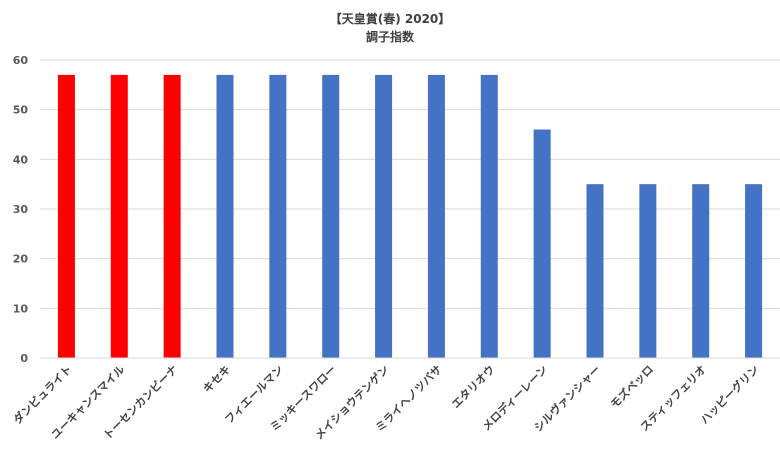 This screenshot has width=780, height=459. I want to click on y-axis-ticks: 0 10 20 30 40 50 60, so click(21, 209).